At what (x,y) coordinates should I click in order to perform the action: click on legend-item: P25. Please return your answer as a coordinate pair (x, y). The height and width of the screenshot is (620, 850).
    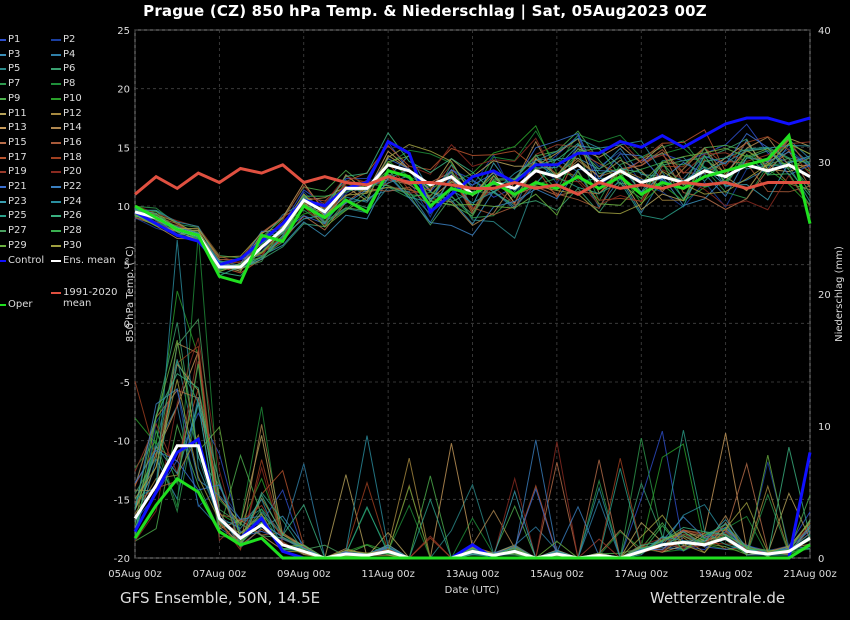
    Looking at the image, I should click on (13, 216).